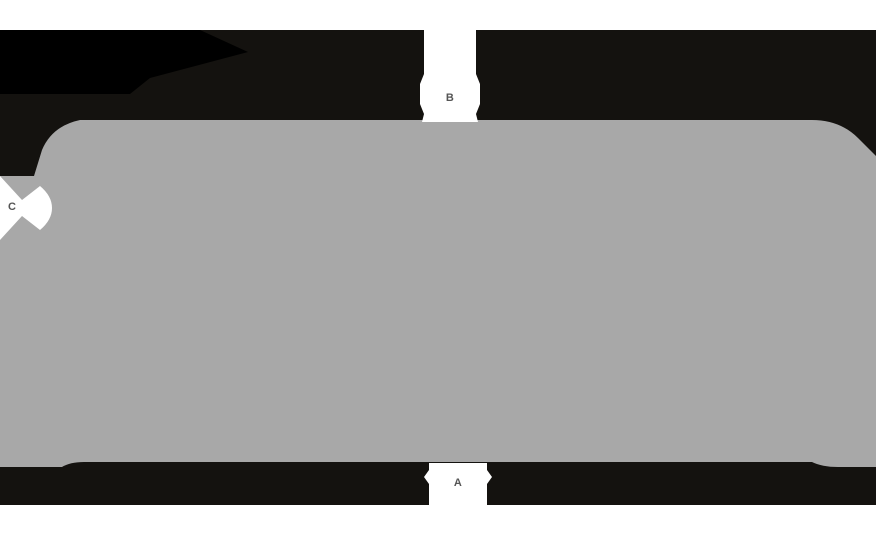  I want to click on tab-b-shape, so click(450, 61).